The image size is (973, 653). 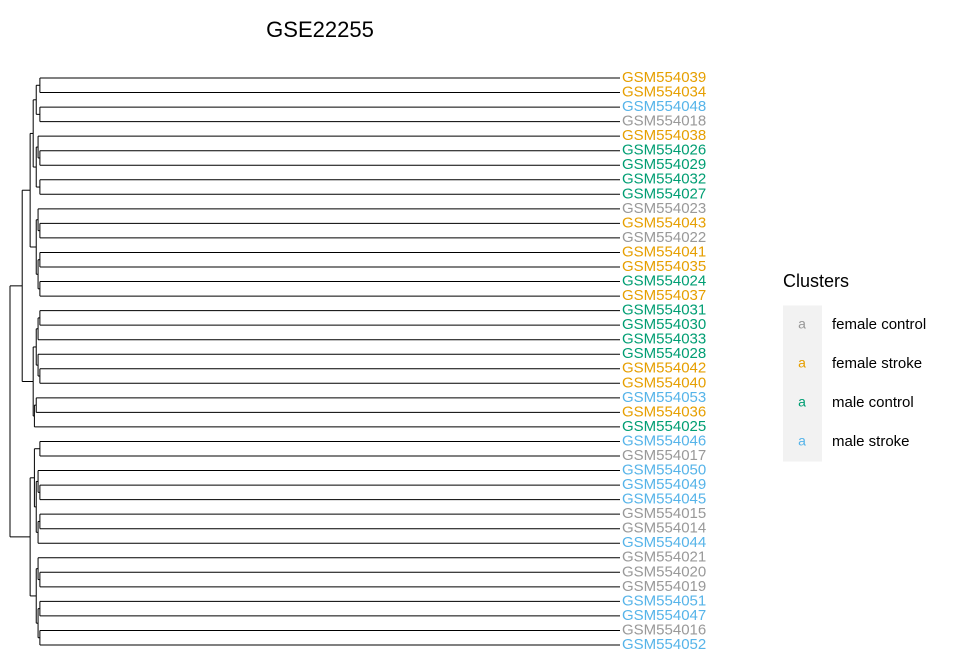 I want to click on leaf-label: GSM554028, so click(x=664, y=353).